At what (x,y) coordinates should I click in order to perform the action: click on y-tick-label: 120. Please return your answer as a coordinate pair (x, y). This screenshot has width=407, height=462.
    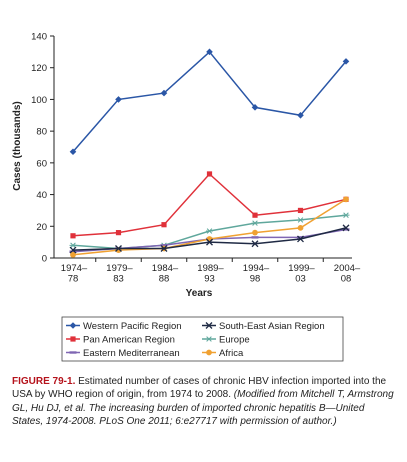
    Looking at the image, I should click on (39, 68).